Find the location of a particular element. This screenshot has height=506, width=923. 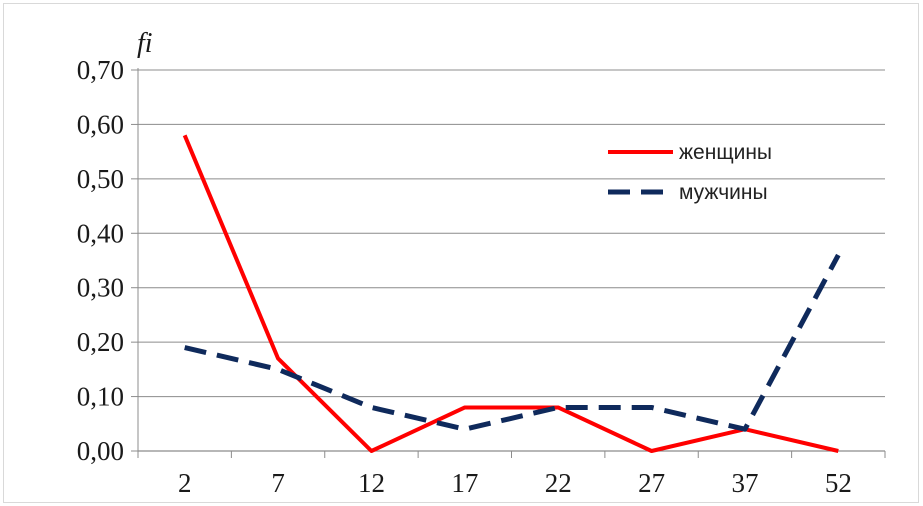

y-tick-label: 0,70 is located at coordinates (100, 70).